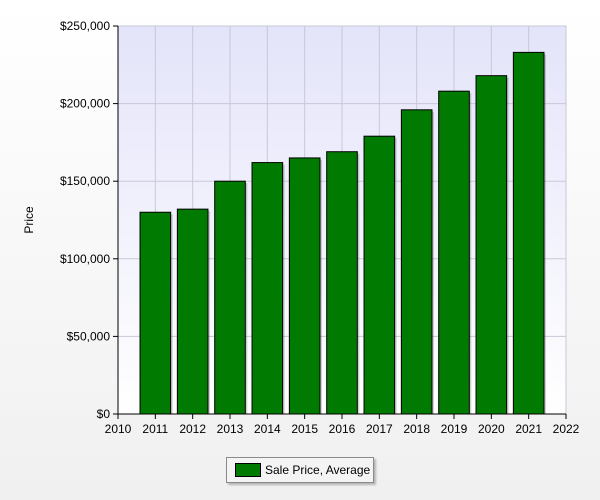  I want to click on legend: Sale Price, Average, so click(300, 470).